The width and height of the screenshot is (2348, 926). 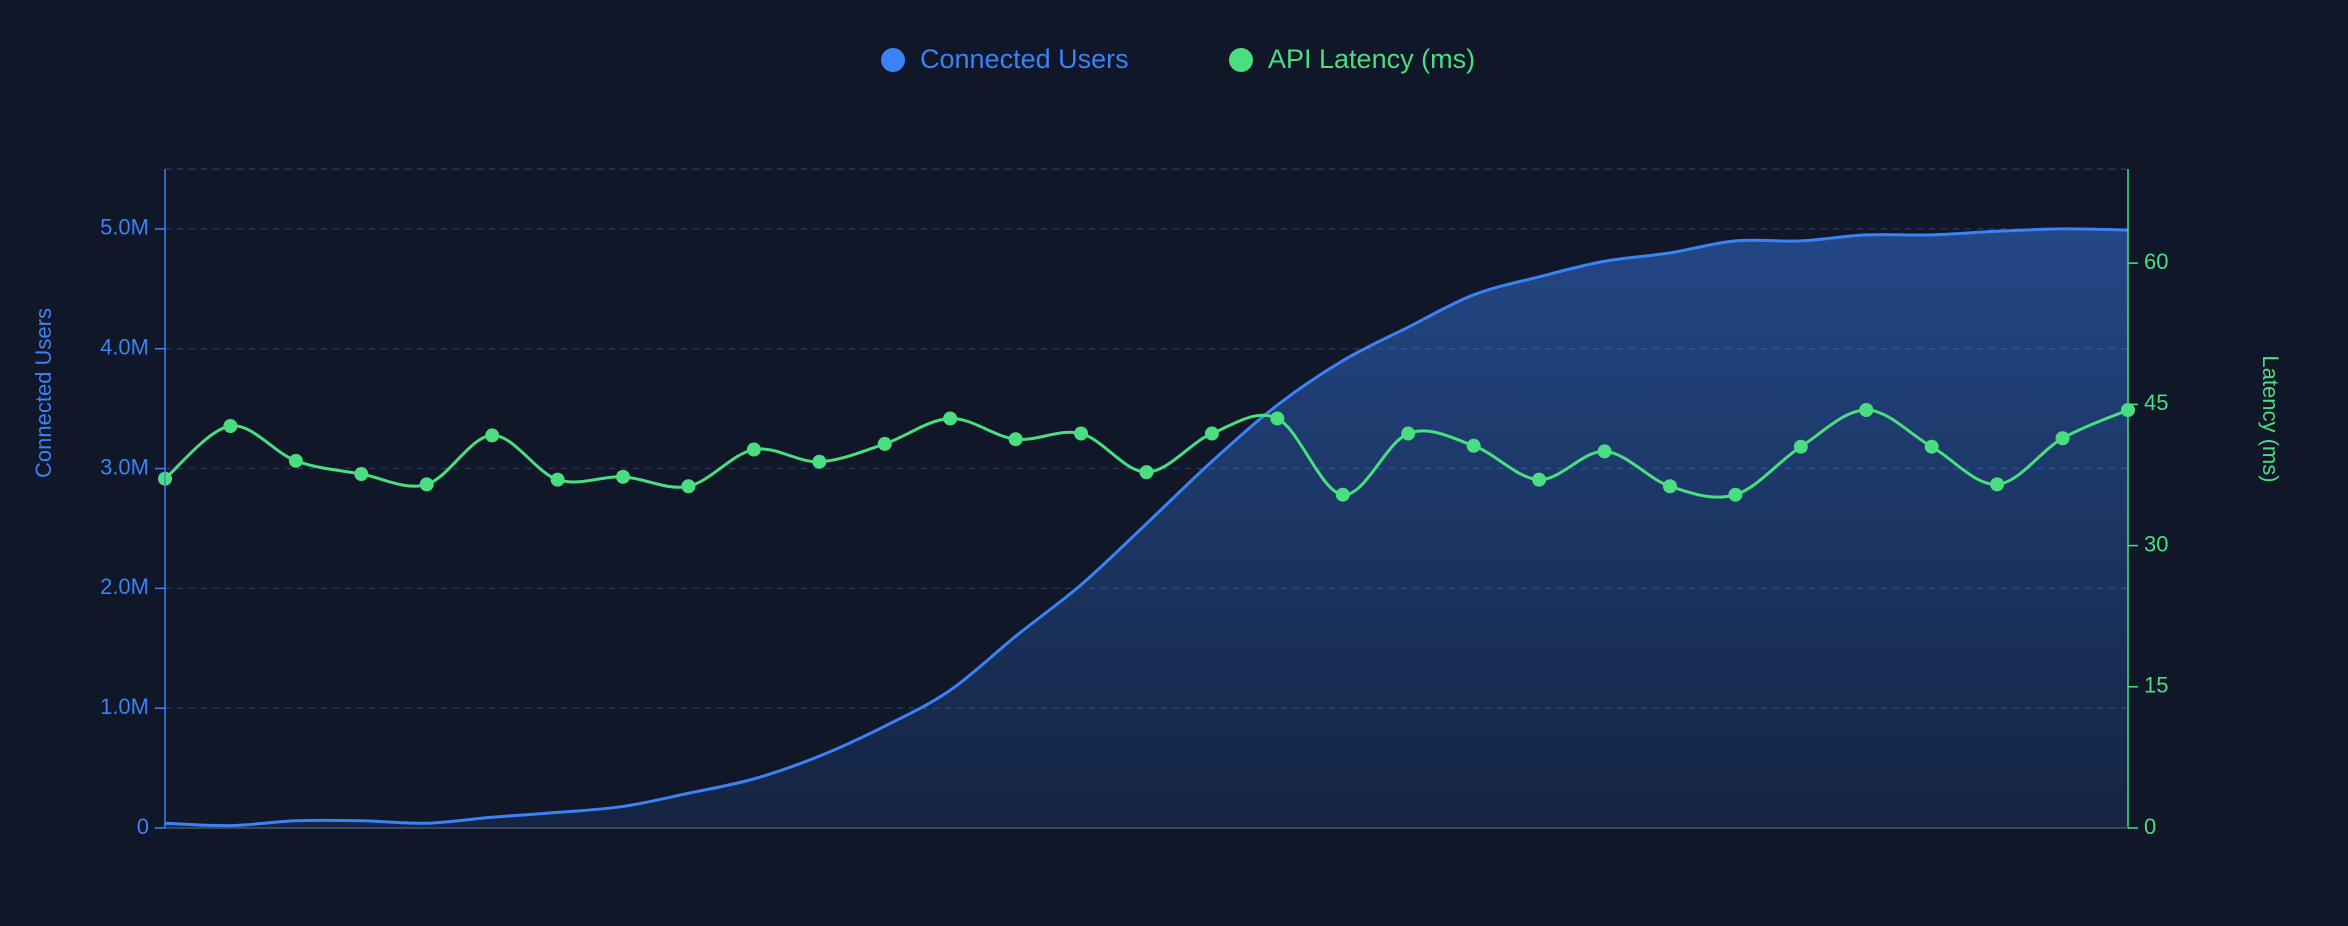 I want to click on legend-label: API Latency (ms), so click(x=1371, y=59).